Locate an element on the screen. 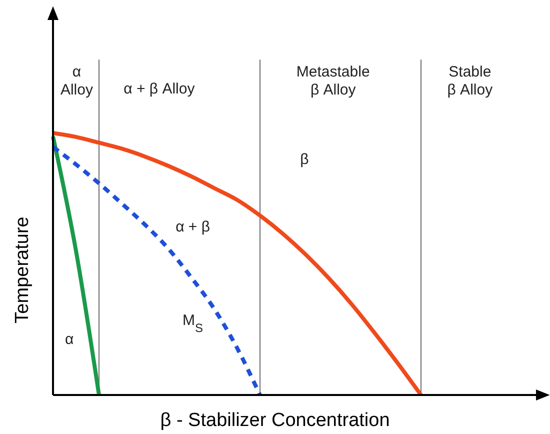 This screenshot has width=550, height=434. x-axis-title: β - Stabilizer Concentration is located at coordinates (275, 420).